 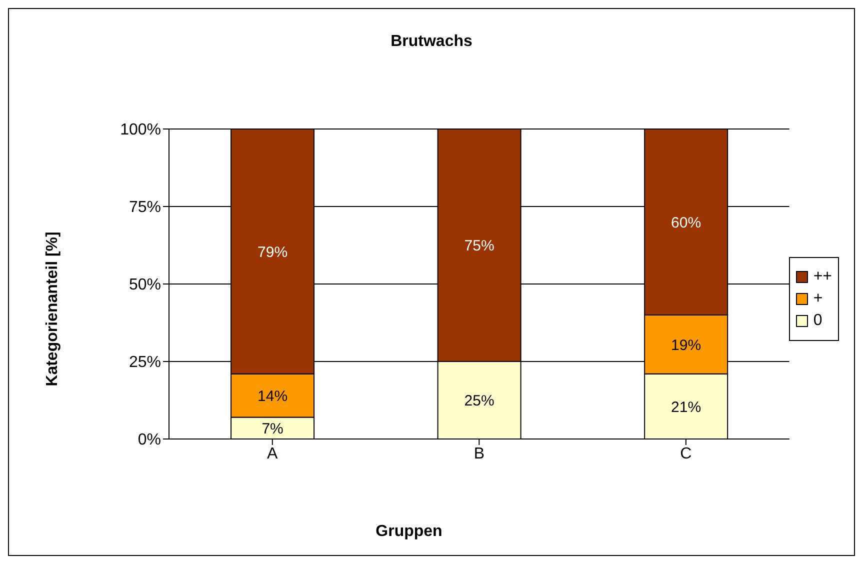 I want to click on data-label: 75%, so click(x=479, y=246).